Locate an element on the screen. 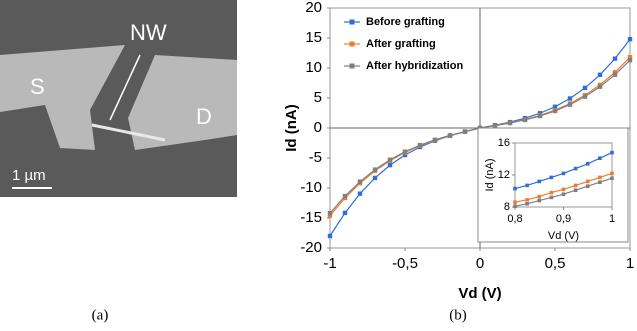 This screenshot has height=331, width=637. x-tick-label: 0,5 is located at coordinates (555, 263).